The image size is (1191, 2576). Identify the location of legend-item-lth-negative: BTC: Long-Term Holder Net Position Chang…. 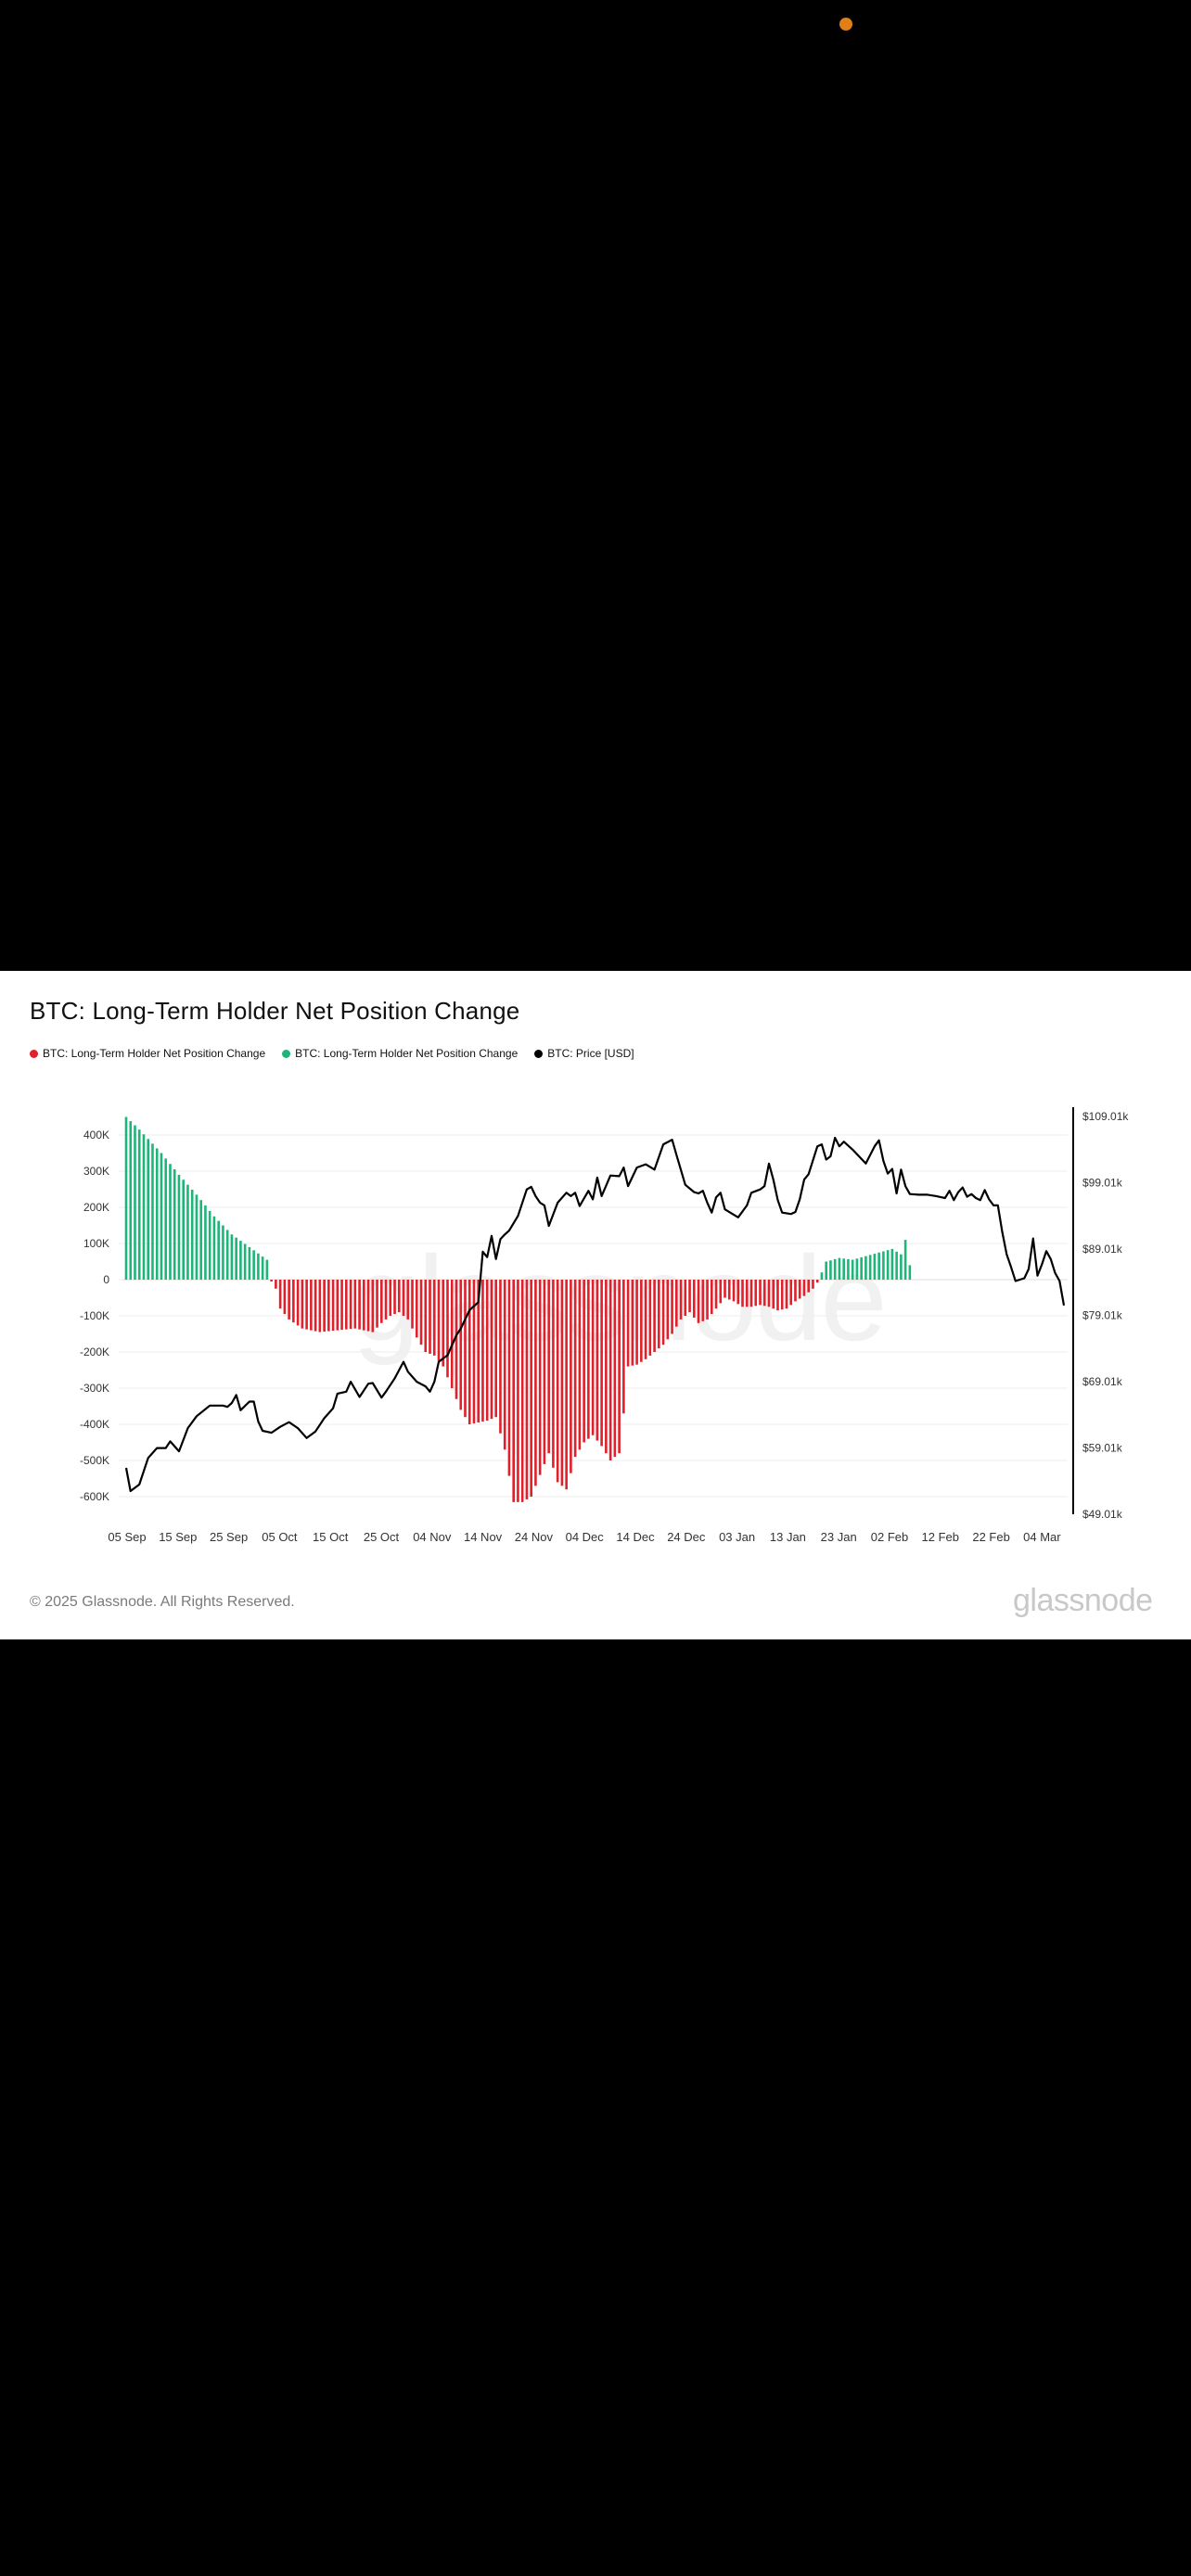
(147, 1053).